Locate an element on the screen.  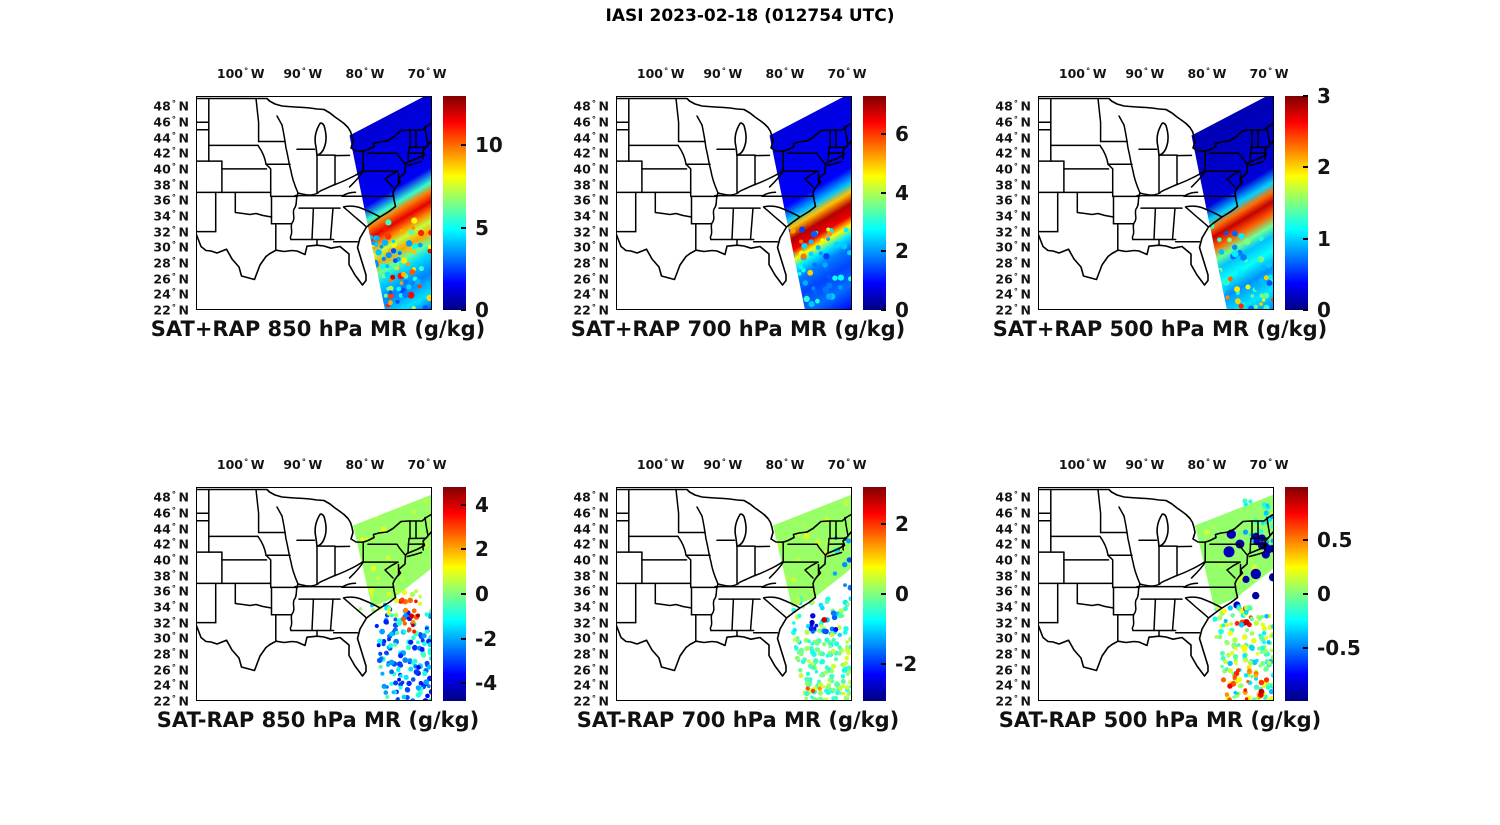
tick-number: 44 is located at coordinates (162, 529).